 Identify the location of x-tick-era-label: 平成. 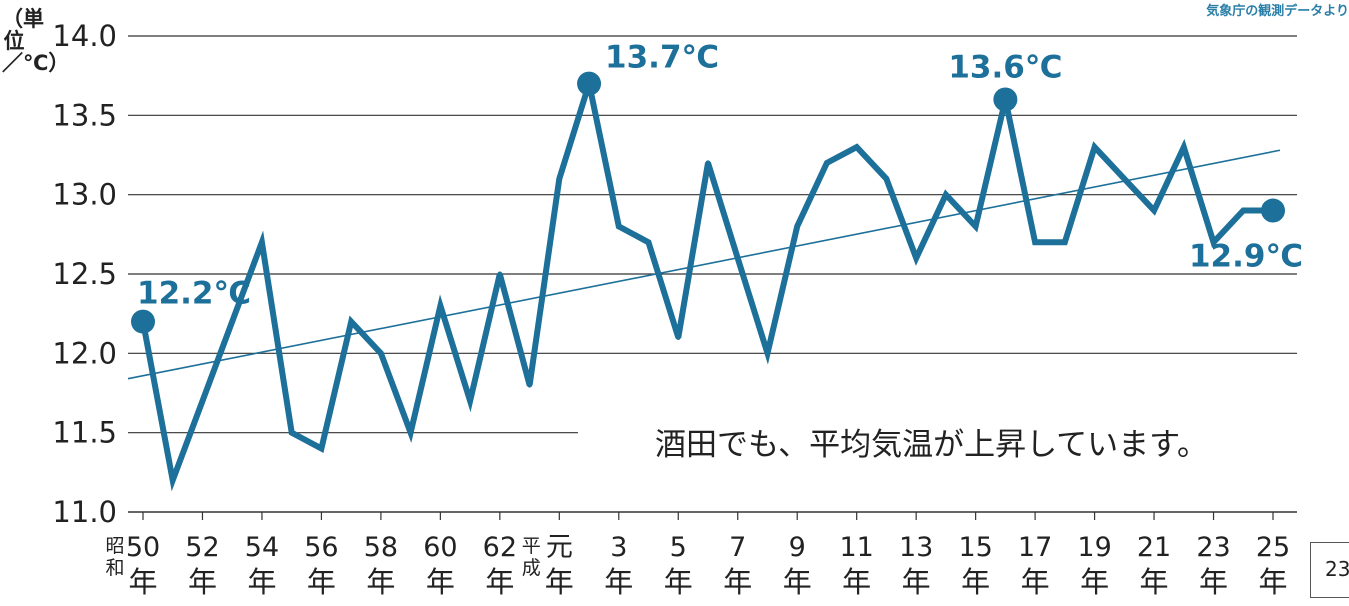
(531, 557).